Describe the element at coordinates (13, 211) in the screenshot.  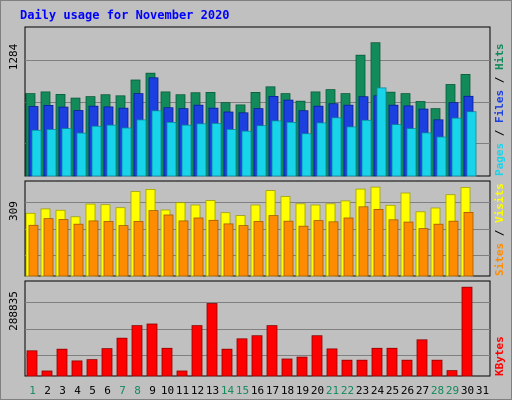
I see `y-max-label: 309` at that location.